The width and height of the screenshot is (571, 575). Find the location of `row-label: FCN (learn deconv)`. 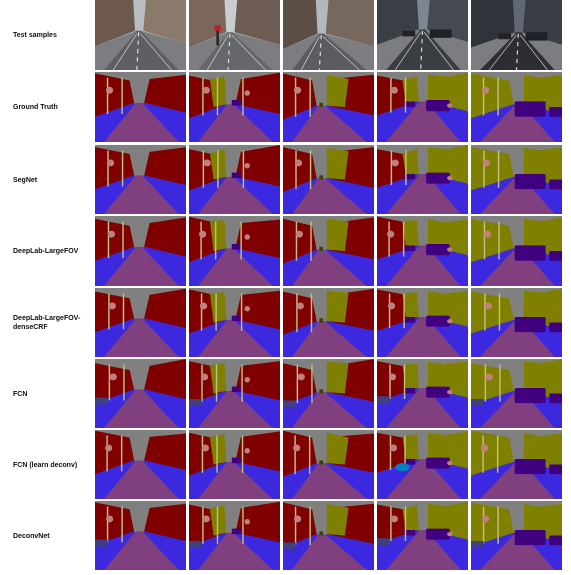

row-label: FCN (learn deconv) is located at coordinates (45, 465).